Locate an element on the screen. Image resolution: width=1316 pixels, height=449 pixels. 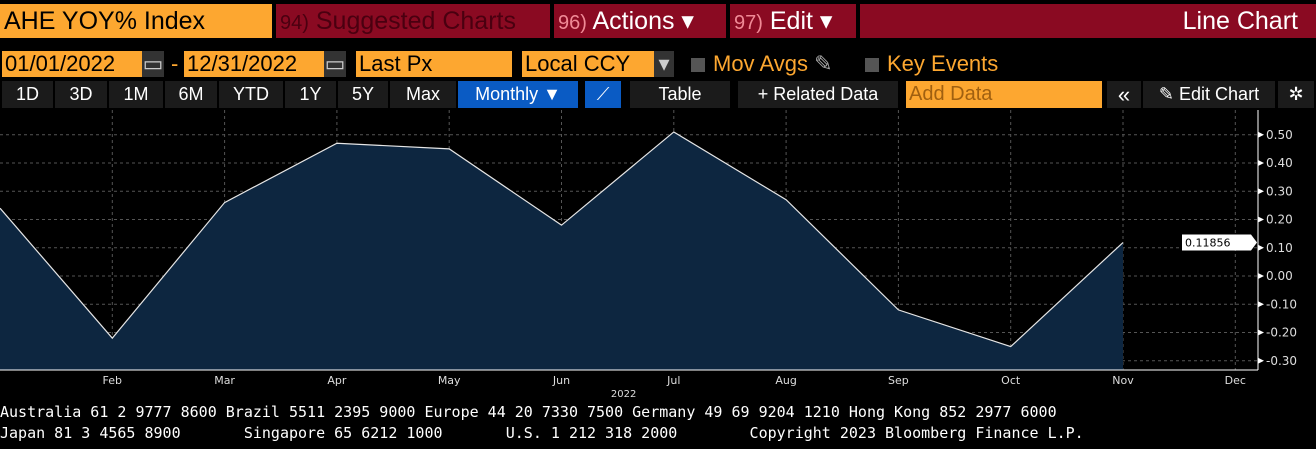
period-6m: 6M is located at coordinates (191, 94).